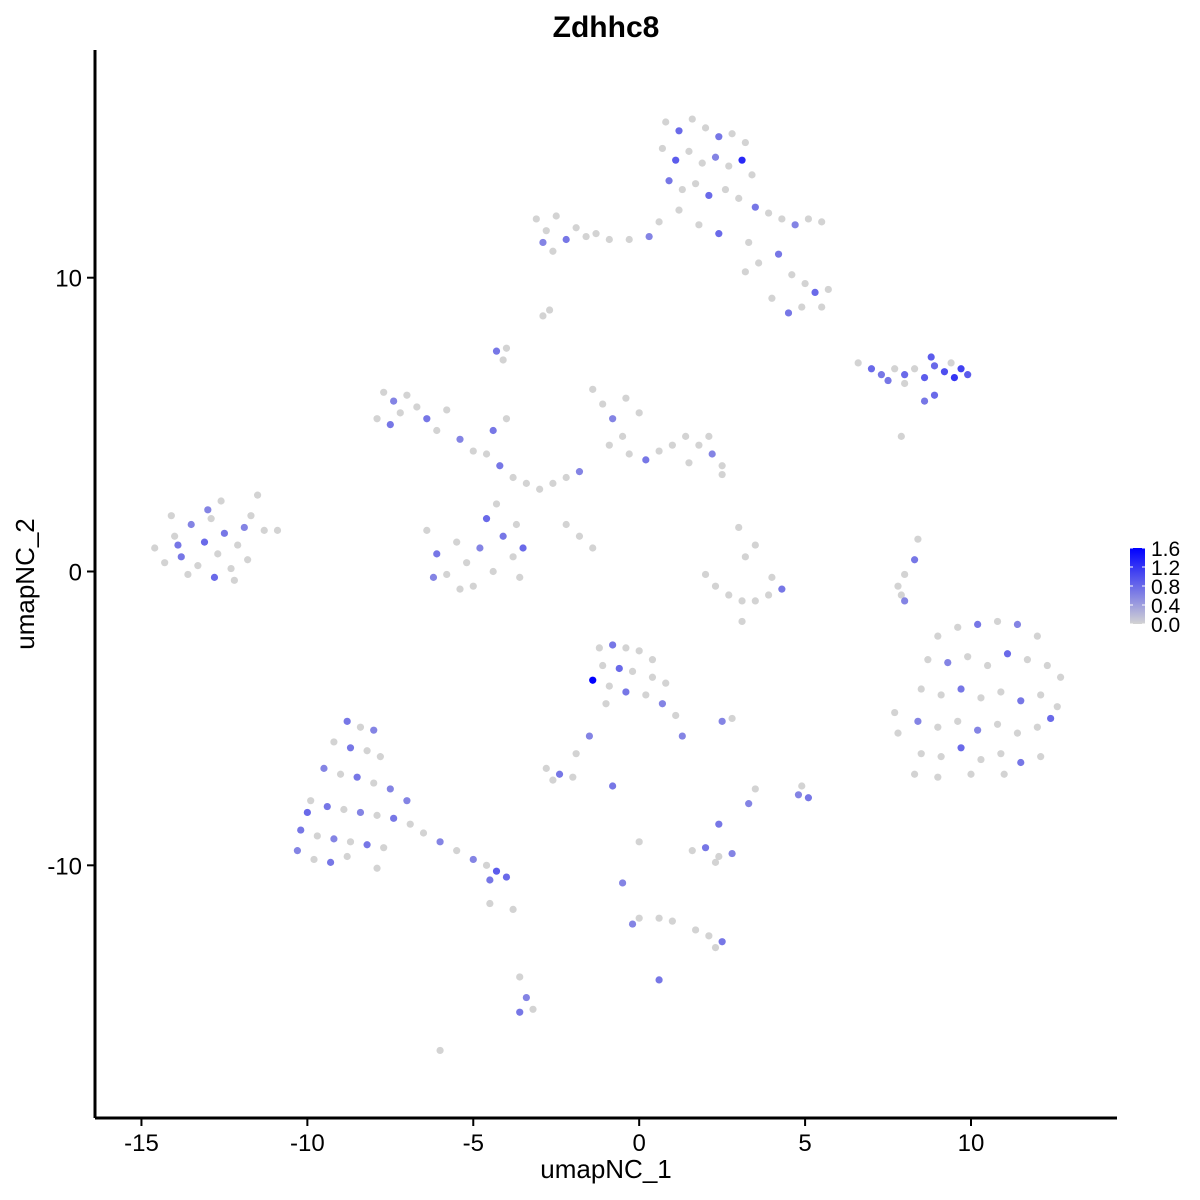 The width and height of the screenshot is (1200, 1200). I want to click on colorbar-tick-label: 0.0, so click(1165, 625).